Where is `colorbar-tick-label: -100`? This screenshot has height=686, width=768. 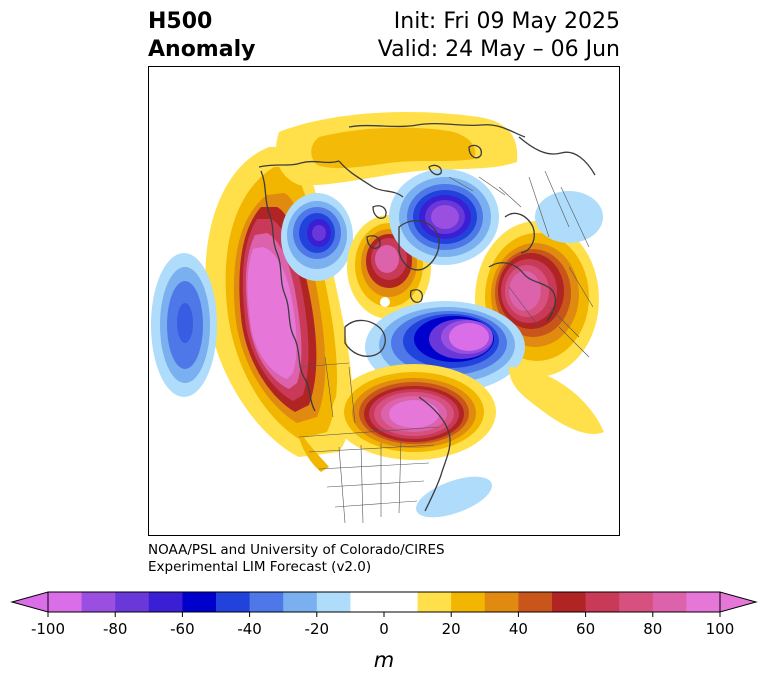
colorbar-tick-label: -100 is located at coordinates (48, 629).